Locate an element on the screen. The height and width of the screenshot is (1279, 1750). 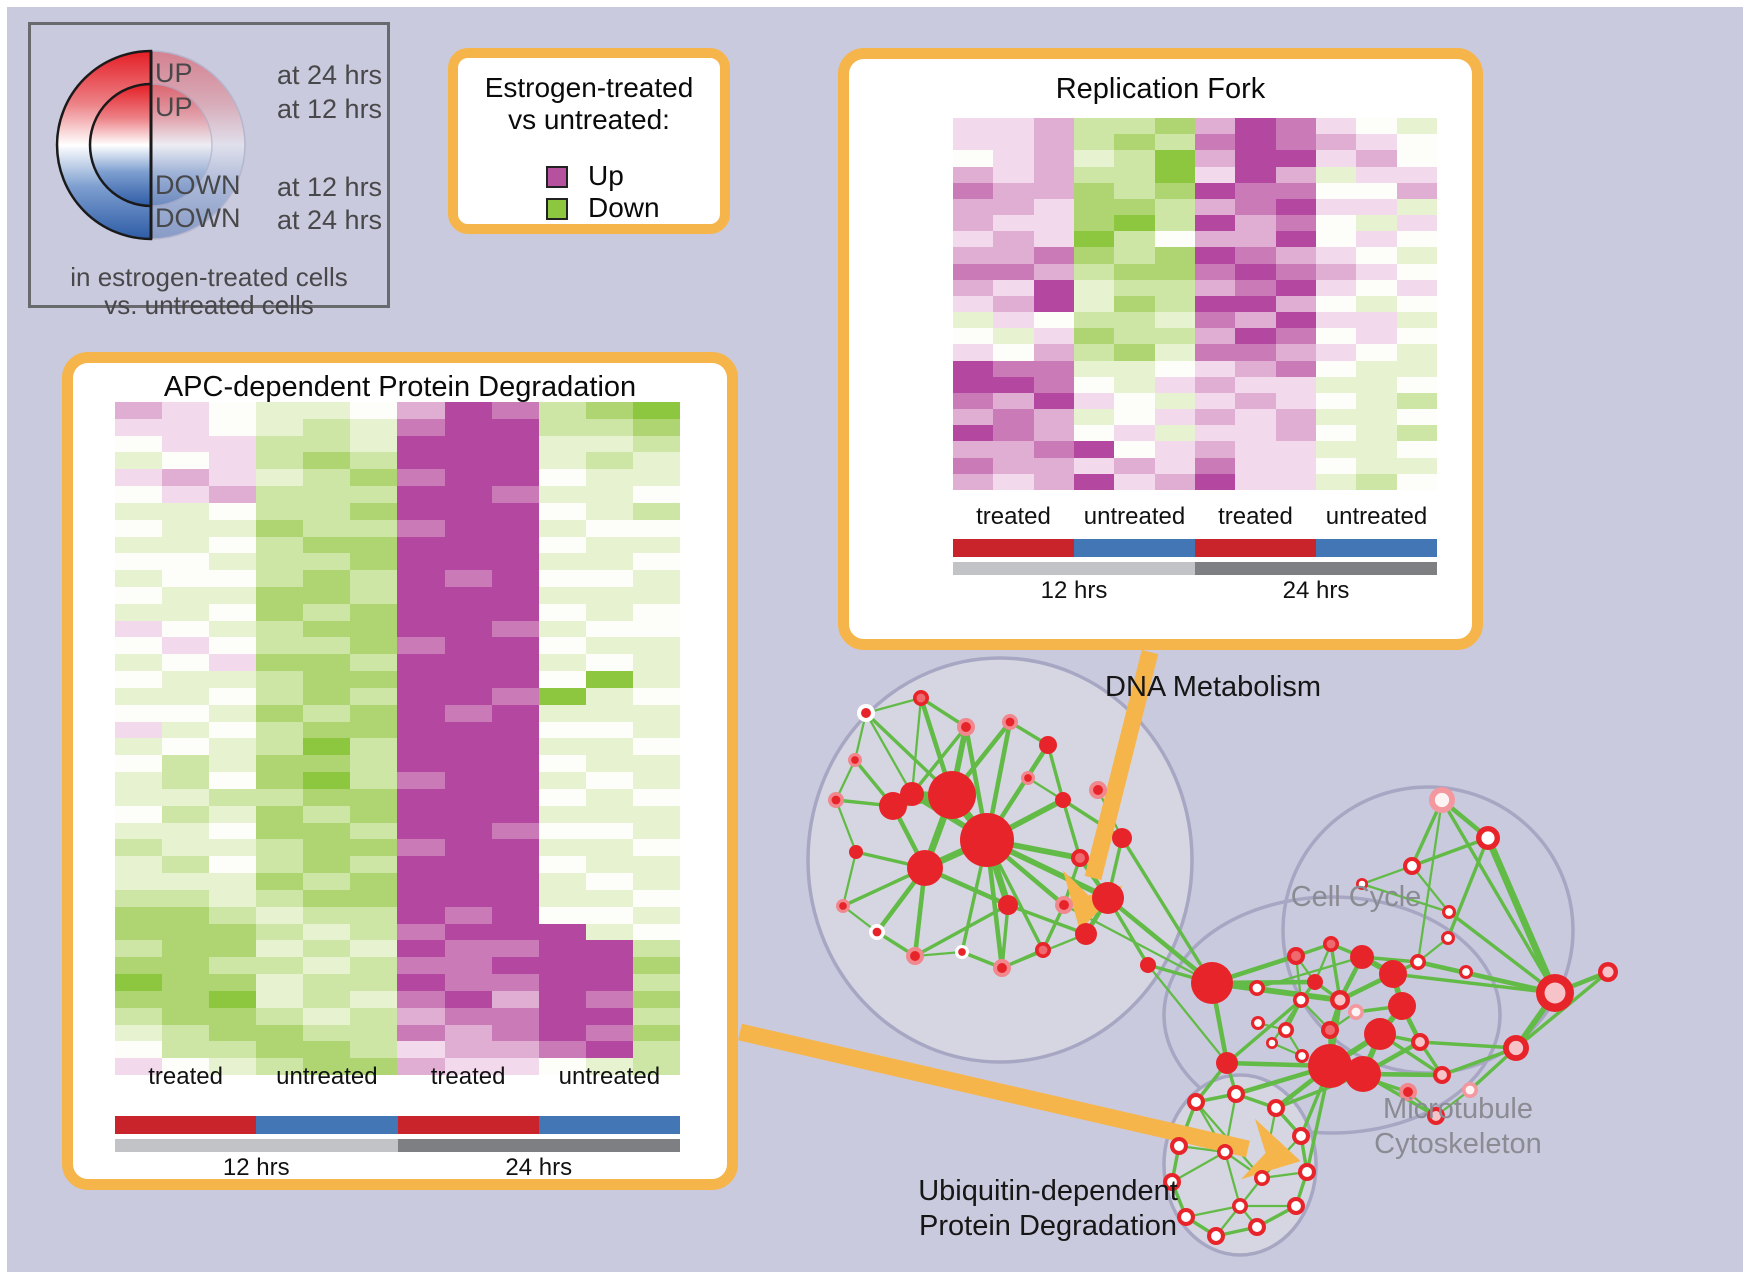
apc-title: APC-dependent Protein Degradation is located at coordinates (400, 387).